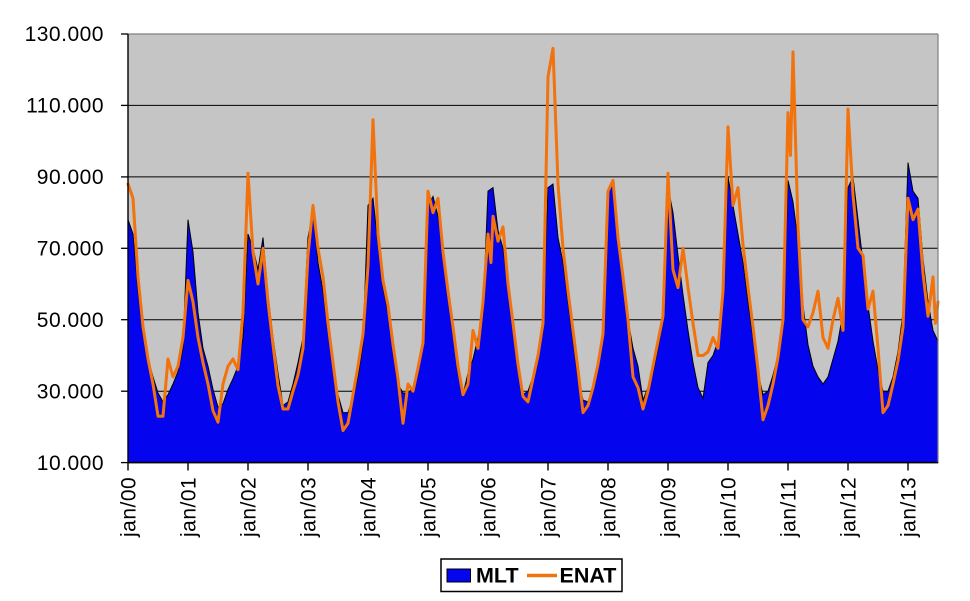  What do you see at coordinates (70, 391) in the screenshot?
I see `svg-text: 30.000` at bounding box center [70, 391].